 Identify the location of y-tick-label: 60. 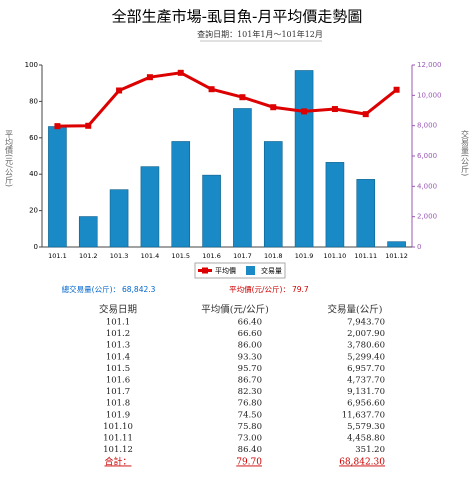
(33, 138).